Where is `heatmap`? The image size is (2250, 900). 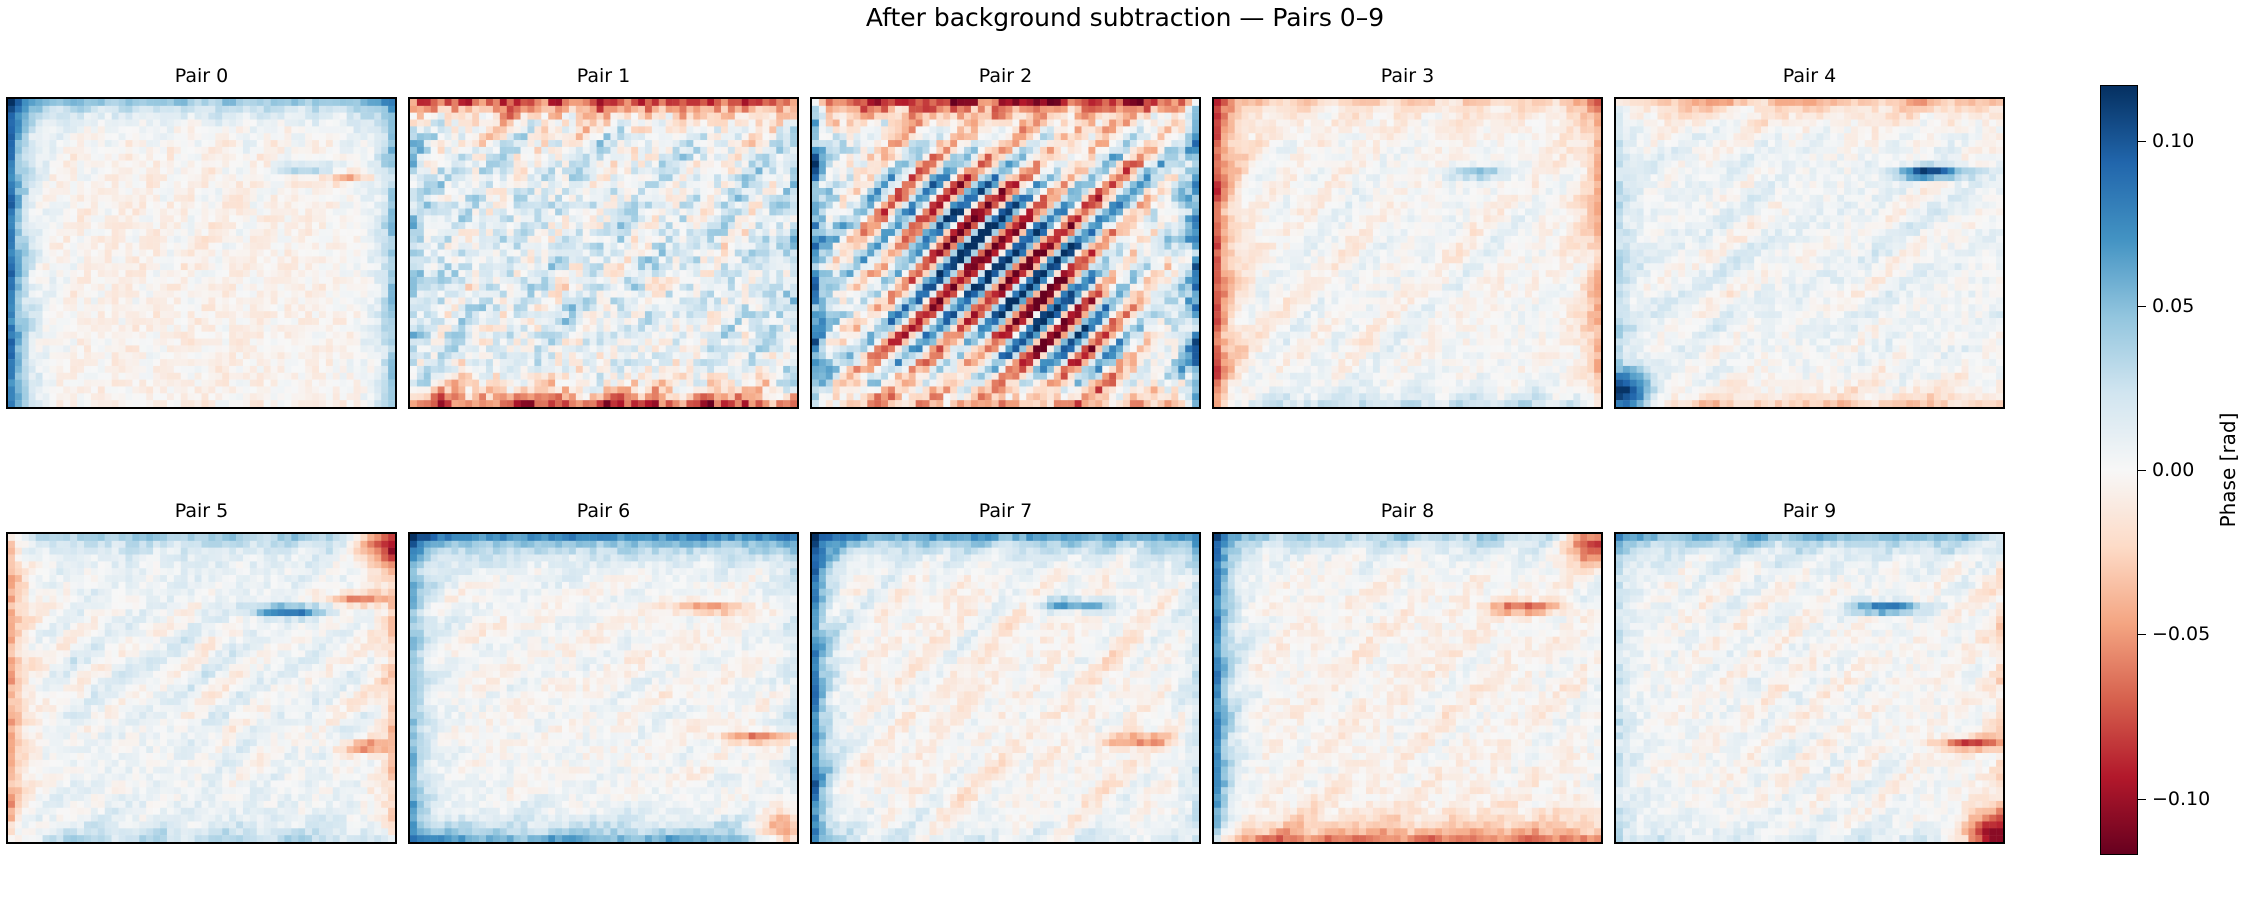 heatmap is located at coordinates (201, 253).